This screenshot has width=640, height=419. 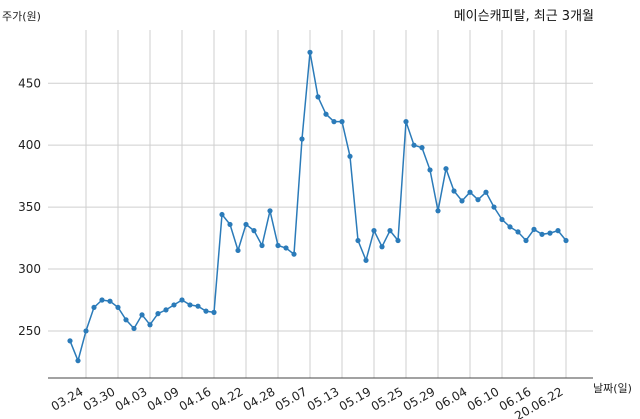 What do you see at coordinates (355, 398) in the screenshot?
I see `x-tick-label: 05.19` at bounding box center [355, 398].